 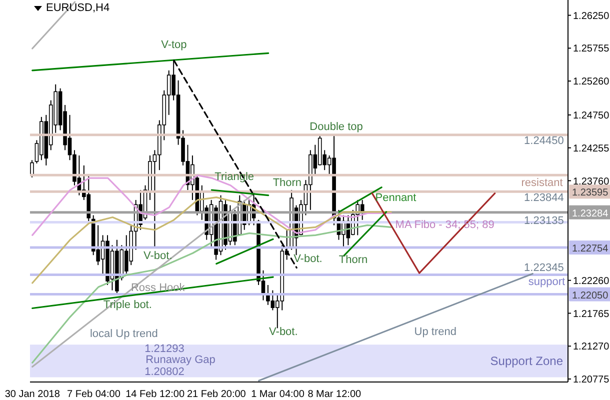 I want to click on annotation: Up trend, so click(x=435, y=332).